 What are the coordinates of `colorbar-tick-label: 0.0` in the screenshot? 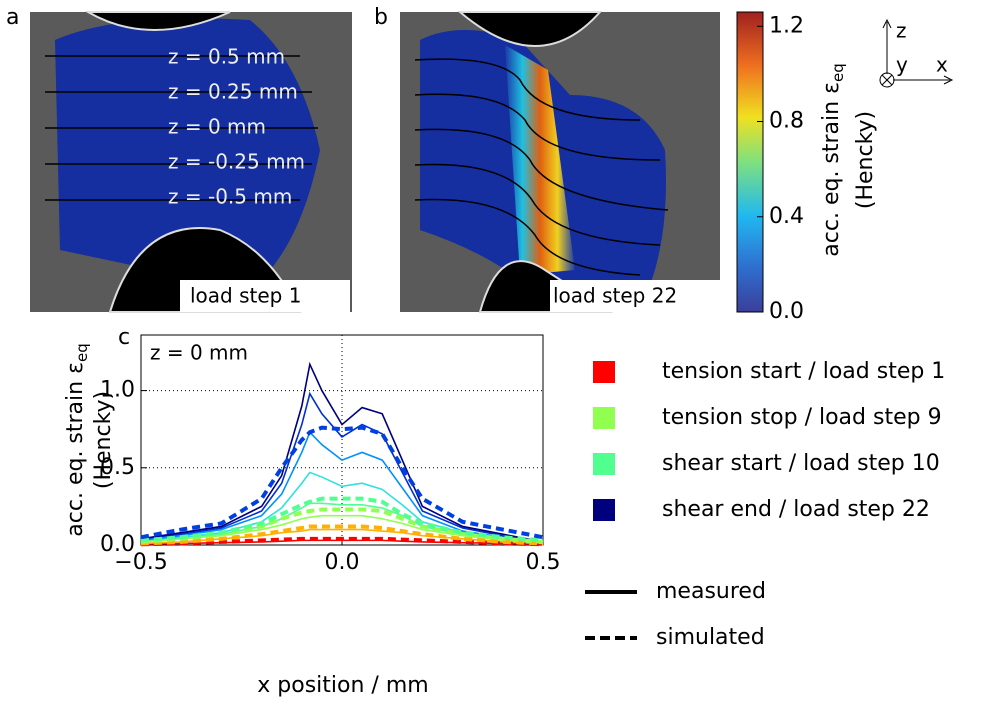 It's located at (786, 311).